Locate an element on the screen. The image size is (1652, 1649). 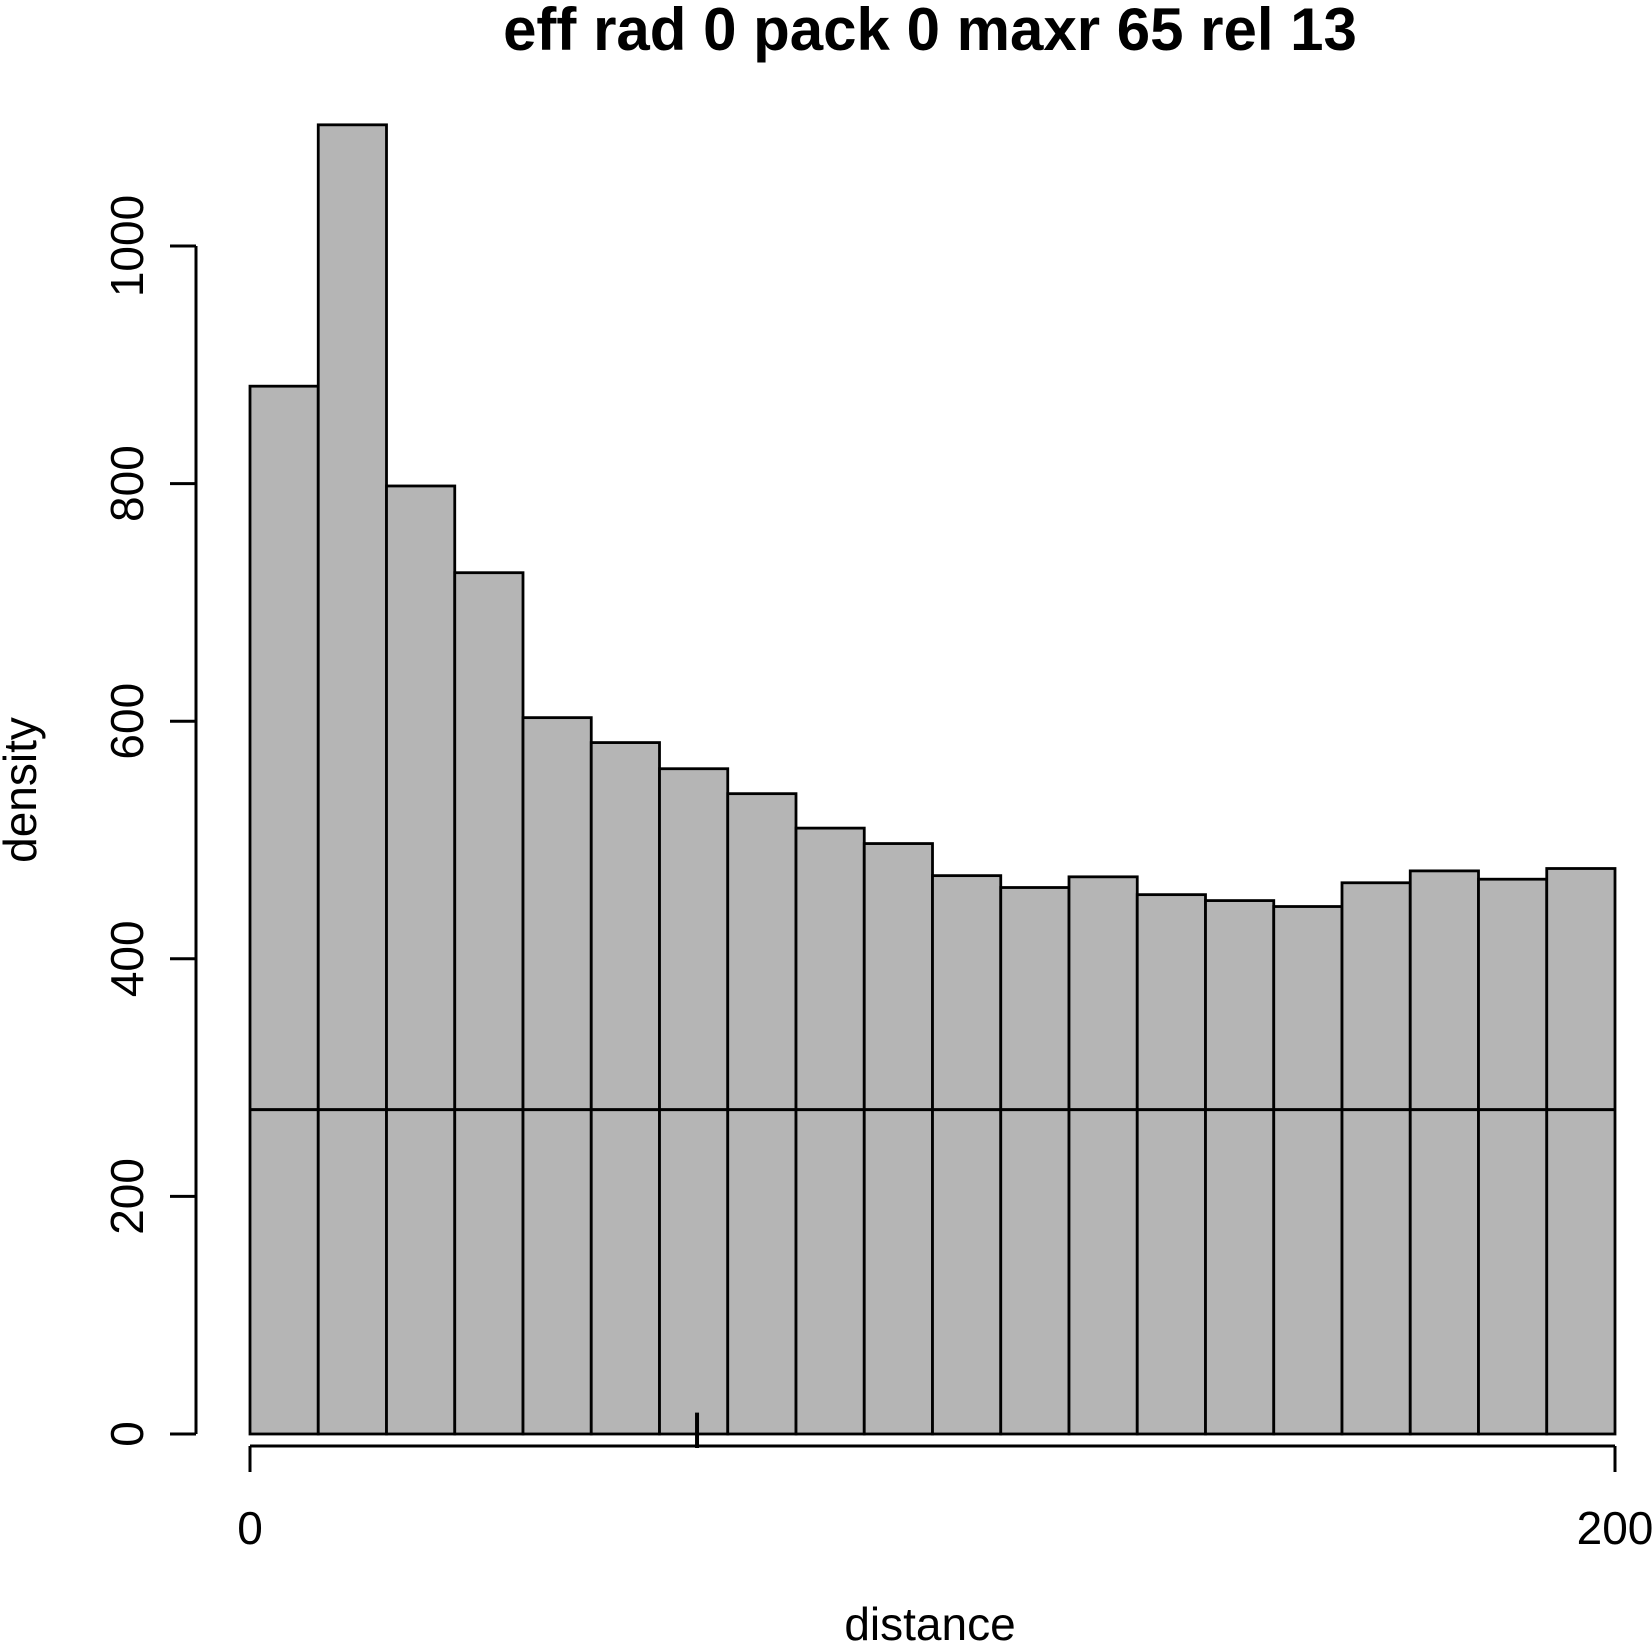
y-tick-label: 0 is located at coordinates (127, 1434).